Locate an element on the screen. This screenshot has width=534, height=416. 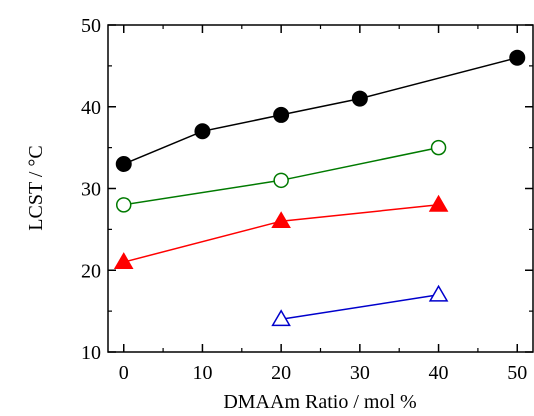
y-tick-label: 10 is located at coordinates (91, 353).